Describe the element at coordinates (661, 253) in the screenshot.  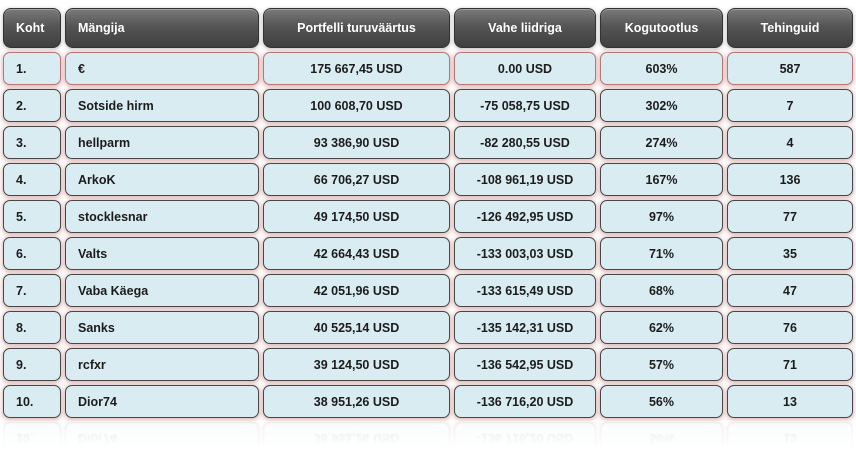
I see `cell-tootlus-row-6: 71%` at that location.